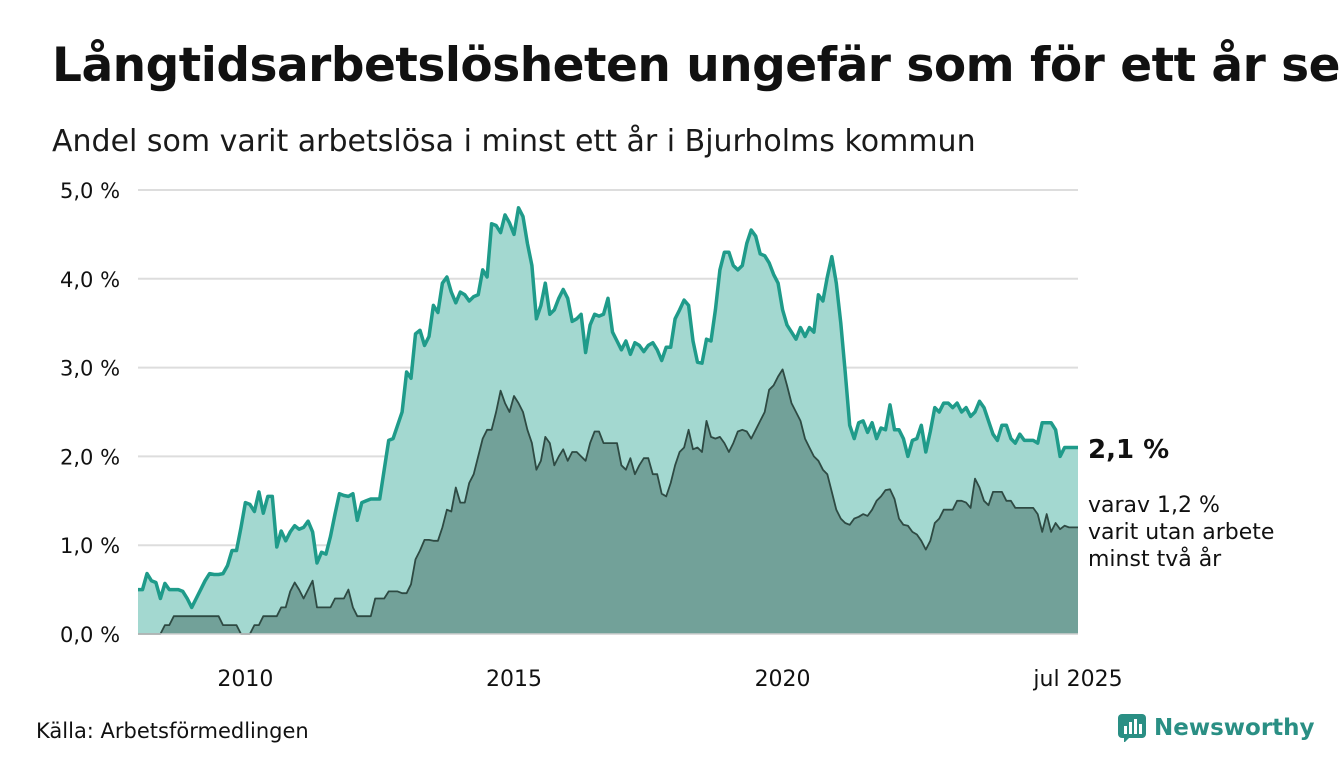  Describe the element at coordinates (90, 369) in the screenshot. I see `y-tick-label: 3,0 %` at that location.